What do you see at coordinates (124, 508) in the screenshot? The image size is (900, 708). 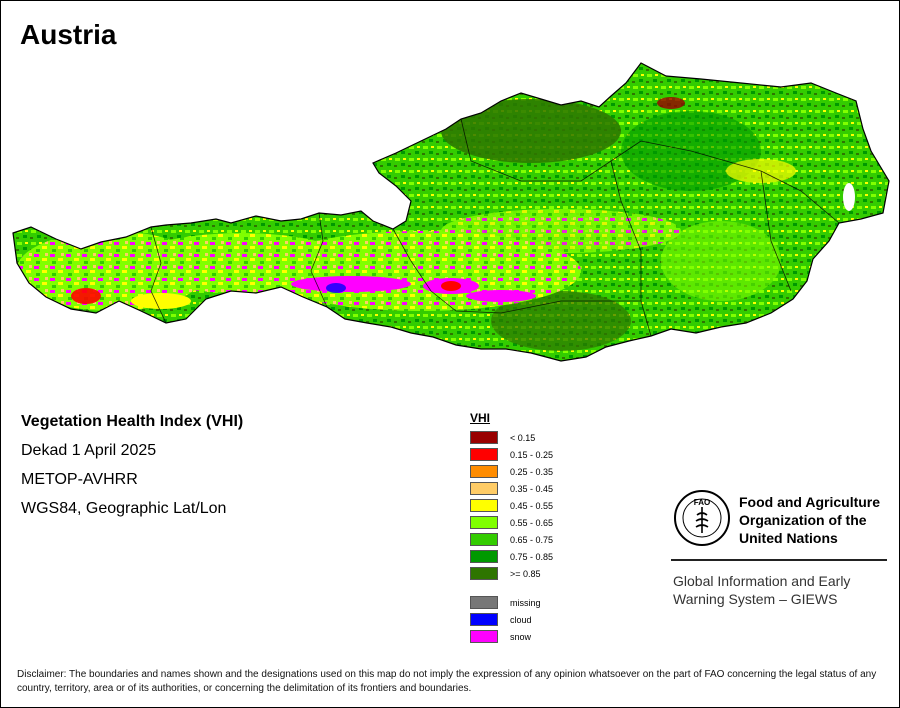 I see `projection-label: WGS84, Geographic Lat/Lon` at bounding box center [124, 508].